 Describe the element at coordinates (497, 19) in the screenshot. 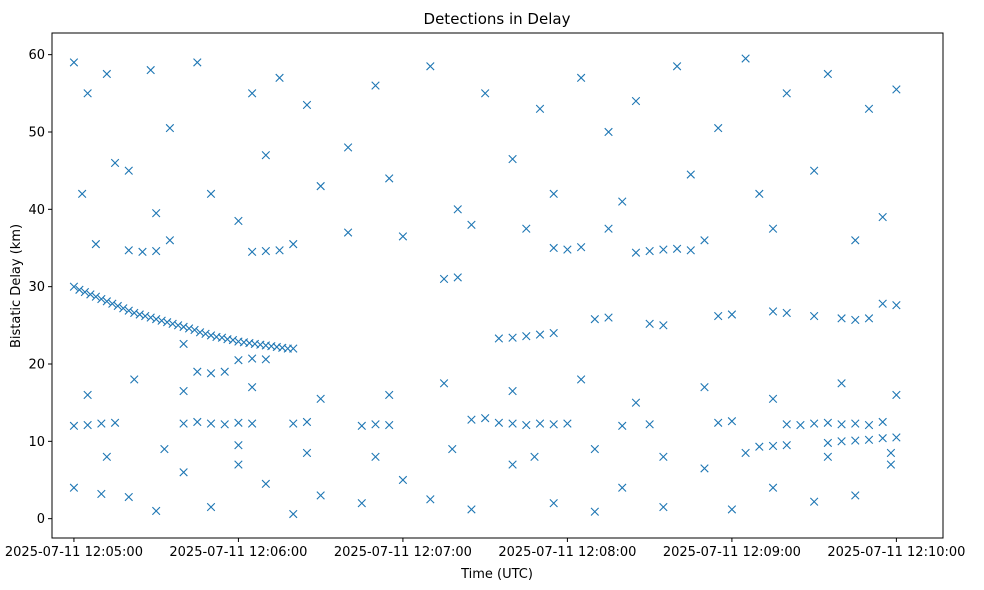

I see `chart-title: Detections in Delay` at that location.